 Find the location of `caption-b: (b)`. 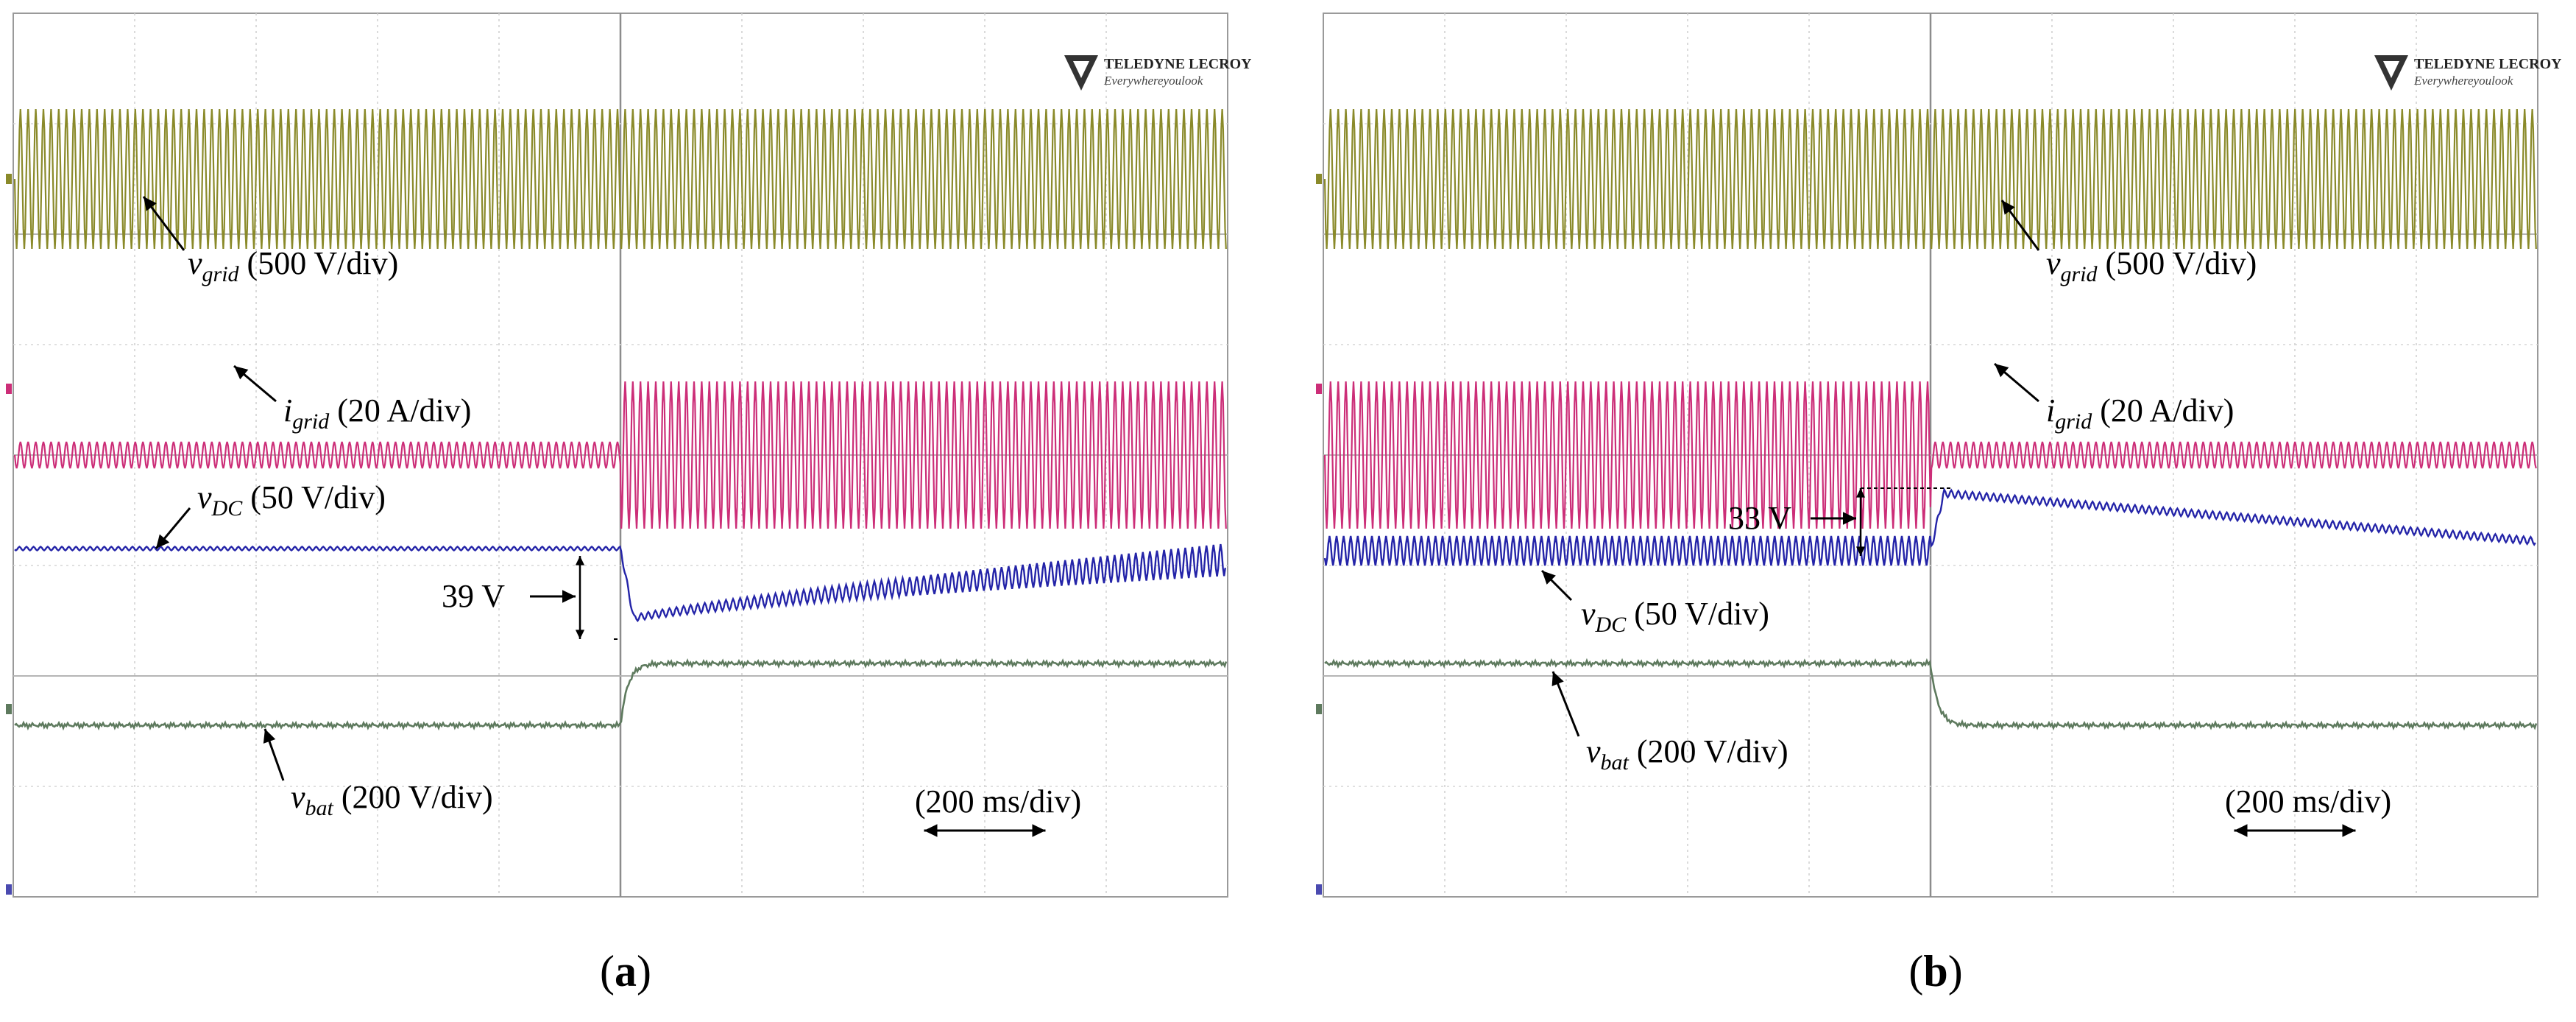

caption-b: (b) is located at coordinates (1936, 971).